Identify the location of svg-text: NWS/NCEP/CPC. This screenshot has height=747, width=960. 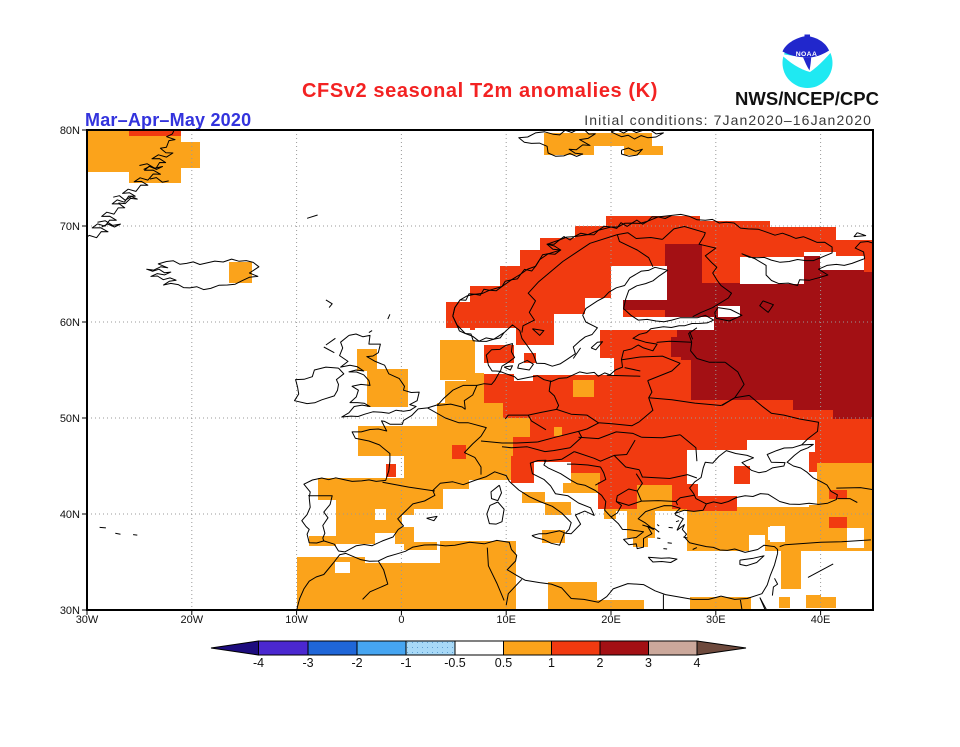
(807, 98).